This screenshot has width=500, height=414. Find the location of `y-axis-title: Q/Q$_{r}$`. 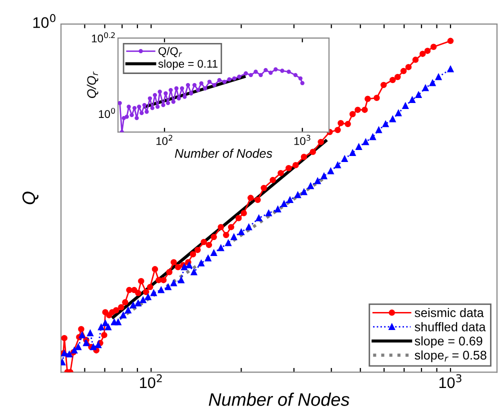

y-axis-title: Q/Q$_{r}$ is located at coordinates (92, 84).